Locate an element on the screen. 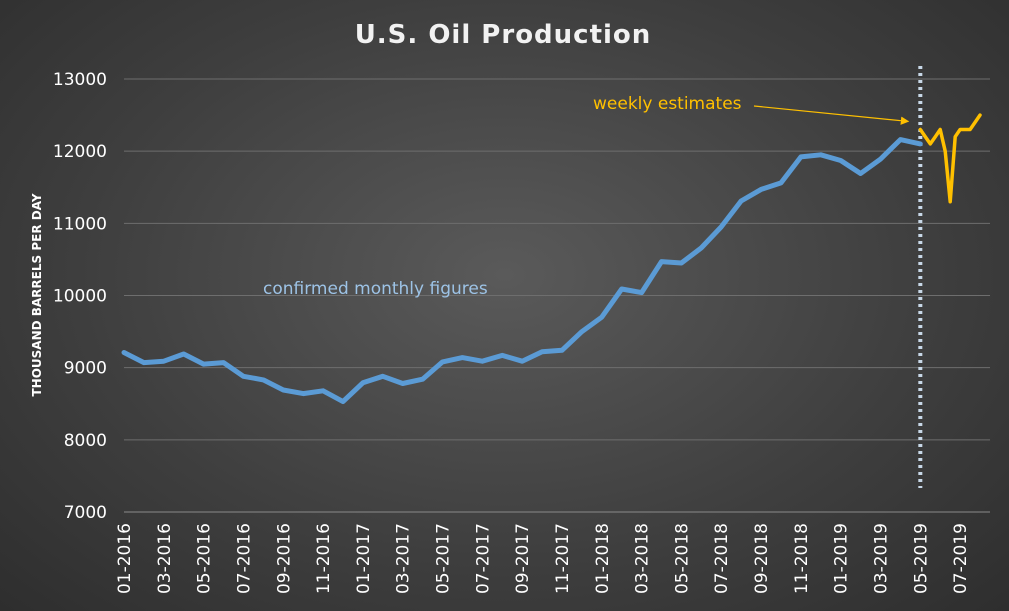 The height and width of the screenshot is (611, 1009). x-tick-label: 05-2019 is located at coordinates (921, 558).